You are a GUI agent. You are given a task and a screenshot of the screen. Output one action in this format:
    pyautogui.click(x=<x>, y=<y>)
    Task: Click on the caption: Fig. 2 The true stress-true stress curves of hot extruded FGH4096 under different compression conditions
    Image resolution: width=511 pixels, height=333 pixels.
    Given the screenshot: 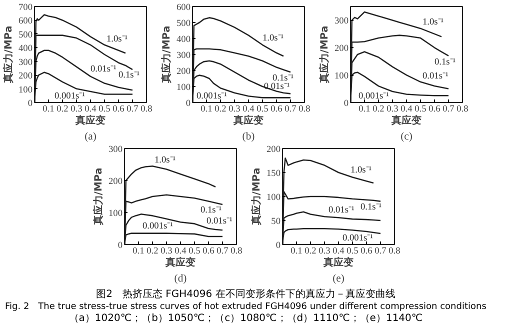 What is the action you would take?
    pyautogui.click(x=245, y=307)
    